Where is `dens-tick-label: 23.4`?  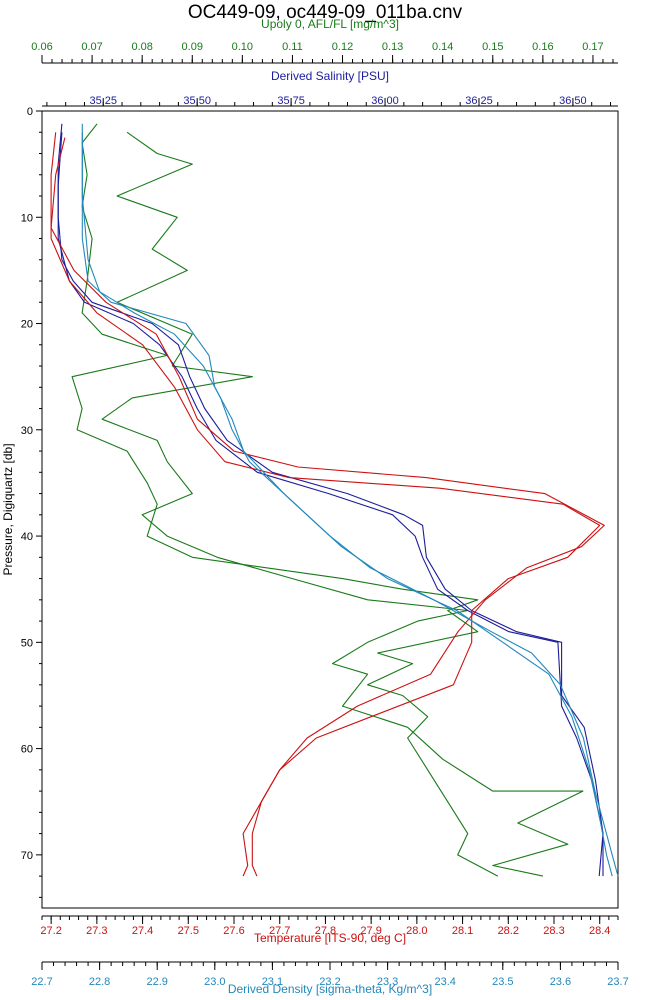 dens-tick-label: 23.4 is located at coordinates (444, 982).